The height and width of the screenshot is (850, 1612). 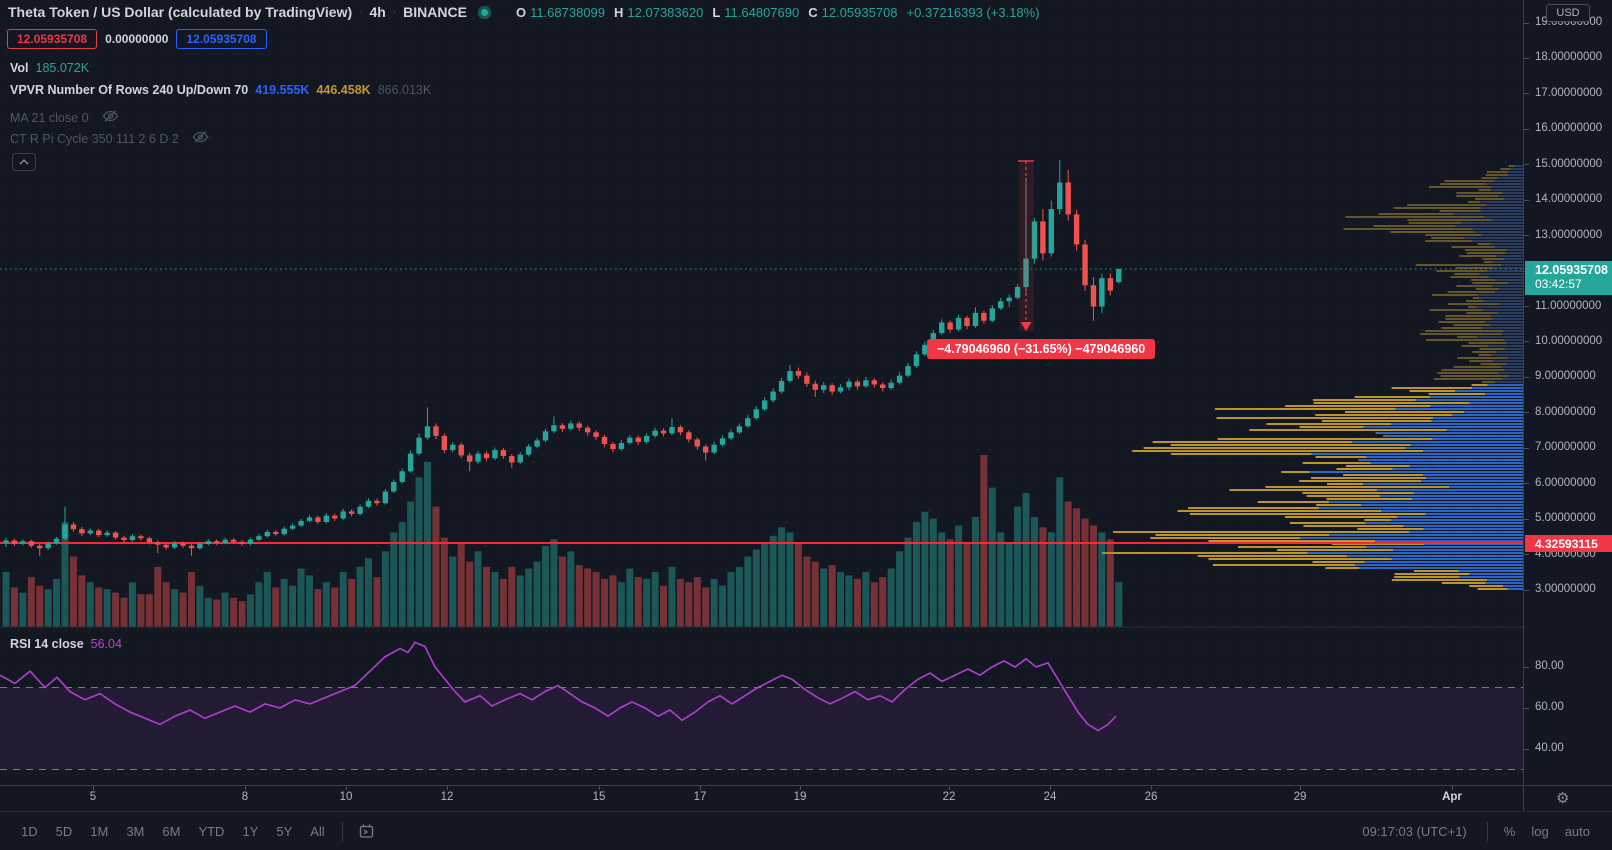 I want to click on currency-badge: USD, so click(x=1568, y=13).